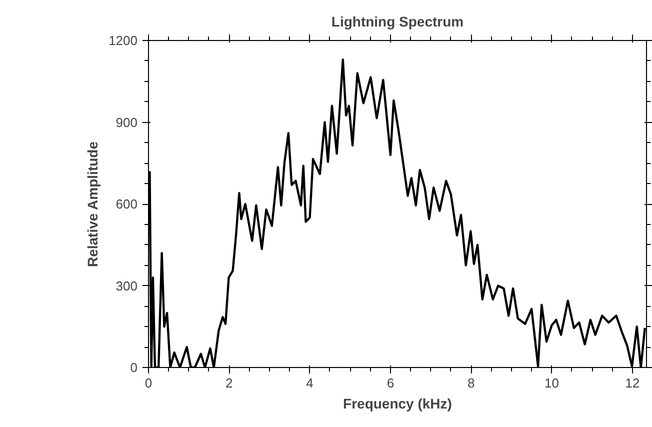 This screenshot has width=652, height=427. What do you see at coordinates (397, 404) in the screenshot?
I see `x-axis-title: Frequency (kHz)` at bounding box center [397, 404].